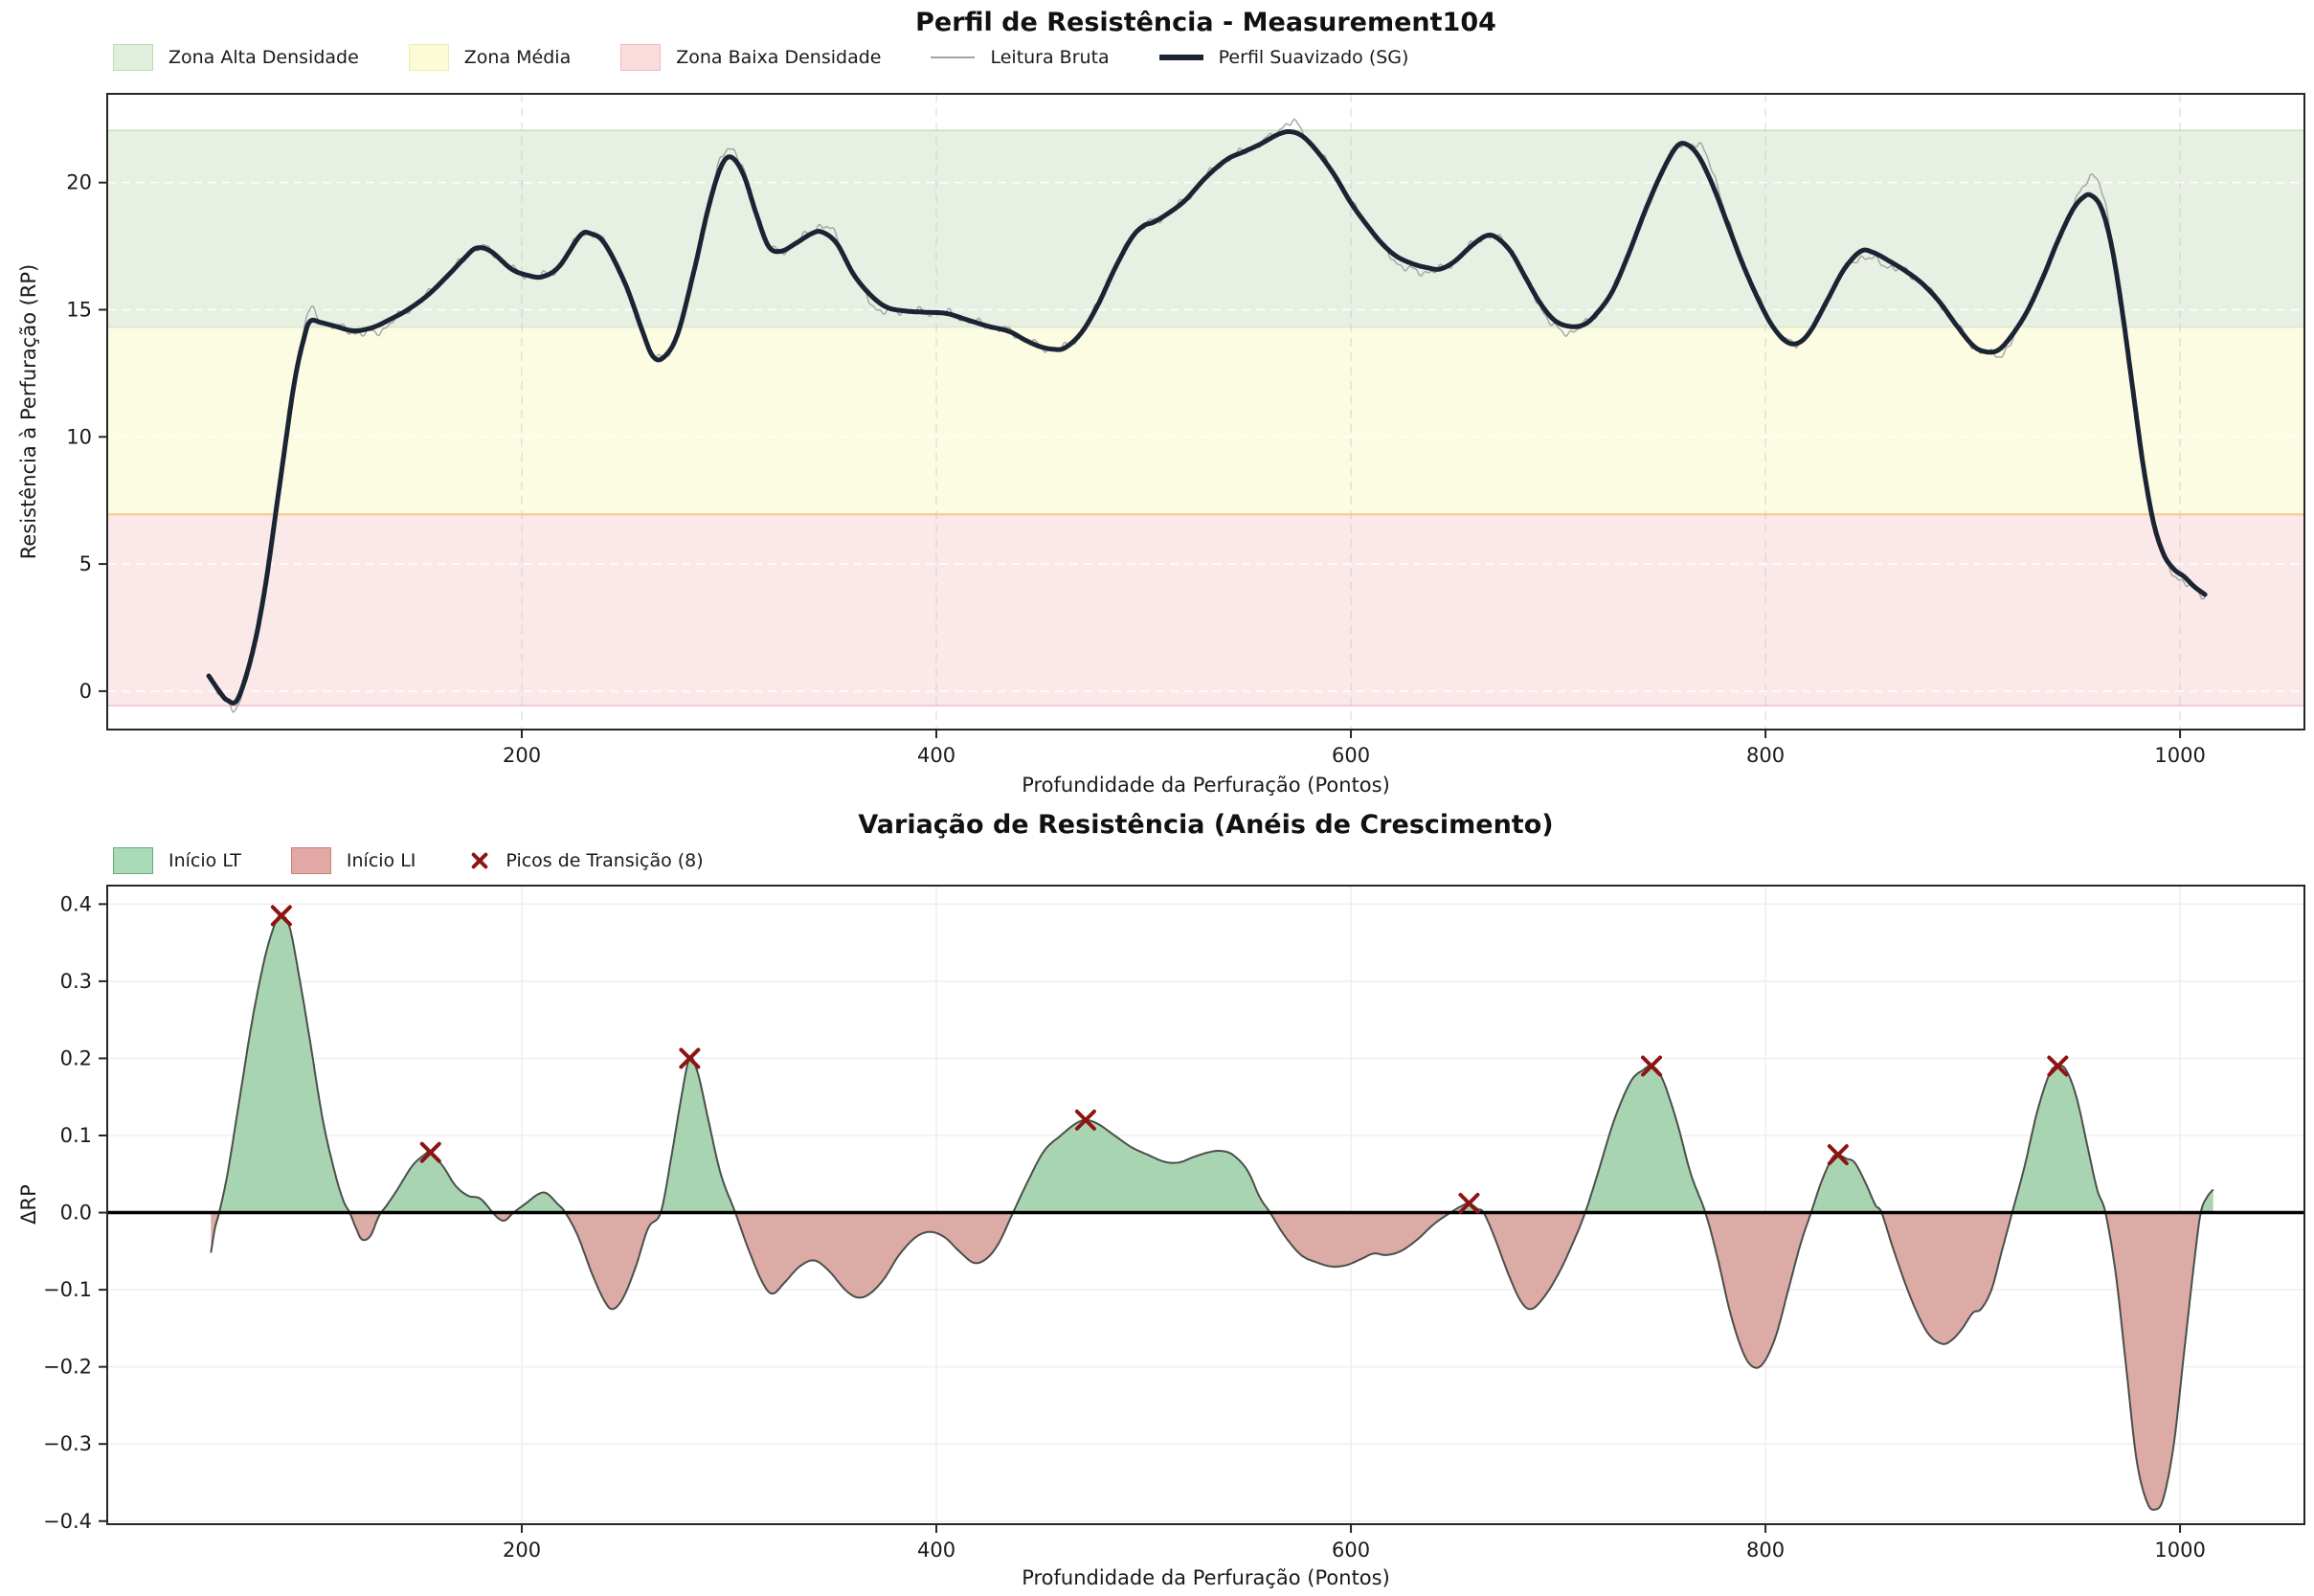  What do you see at coordinates (68, 1443) in the screenshot?
I see `bottom-y-tick-label: −0.3` at bounding box center [68, 1443].